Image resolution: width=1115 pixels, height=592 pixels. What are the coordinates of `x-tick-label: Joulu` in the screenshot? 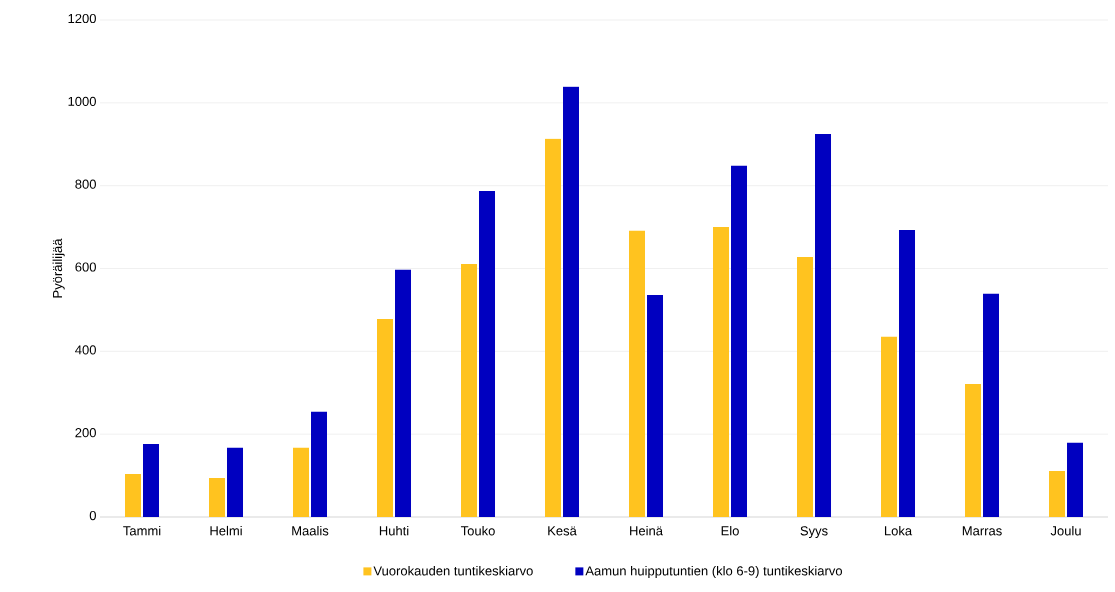 It's located at (1065, 530).